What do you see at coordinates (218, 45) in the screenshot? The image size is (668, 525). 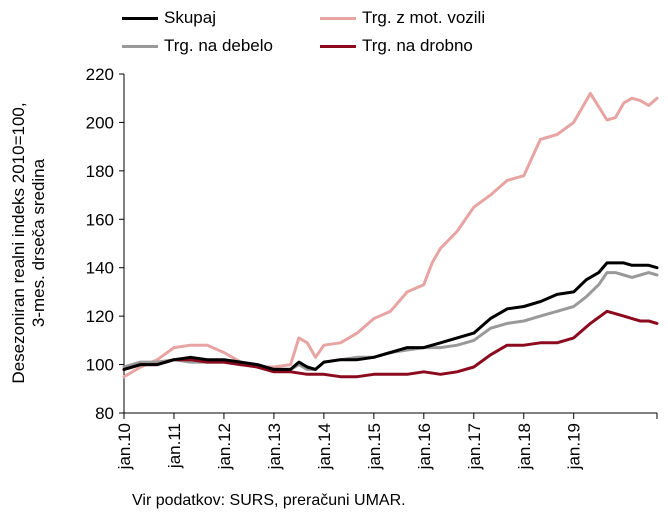 I see `legend-label-trg-na-debelo: Trg. na debelo` at bounding box center [218, 45].